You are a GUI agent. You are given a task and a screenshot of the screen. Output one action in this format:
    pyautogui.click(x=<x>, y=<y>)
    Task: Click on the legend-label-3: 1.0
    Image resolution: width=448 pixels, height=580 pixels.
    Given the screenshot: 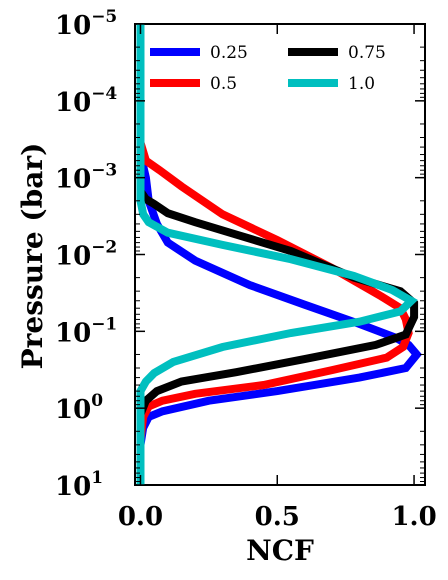 What is the action you would take?
    pyautogui.click(x=361, y=84)
    